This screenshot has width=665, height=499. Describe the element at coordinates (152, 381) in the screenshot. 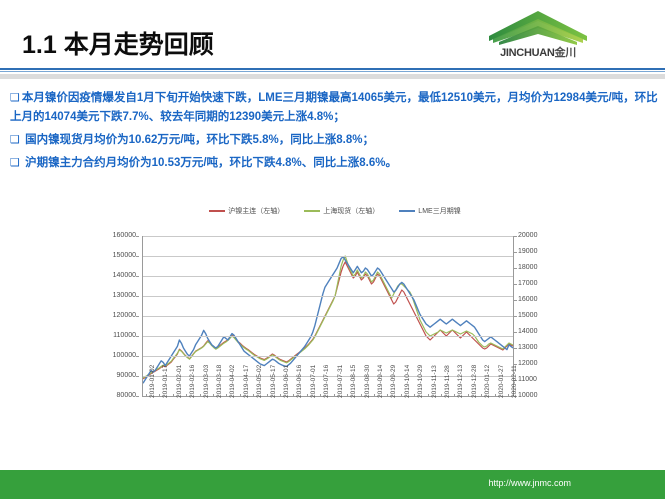

I see `x-axis-tick-label: 2019-01-02` at that location.